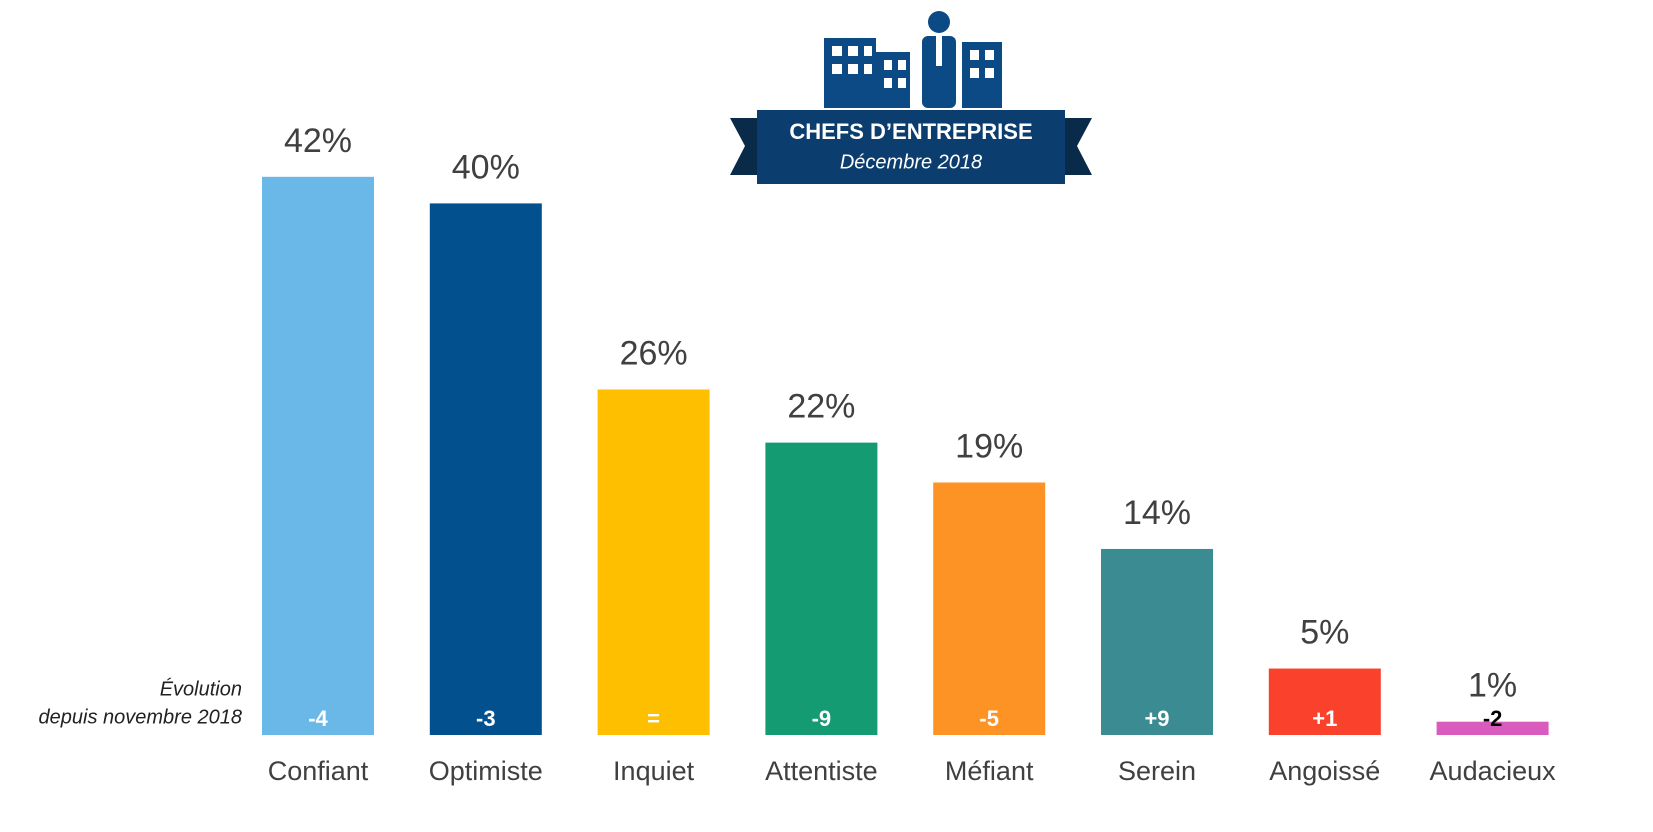 This screenshot has width=1653, height=832. I want to click on evolution-value: -4, so click(318, 718).